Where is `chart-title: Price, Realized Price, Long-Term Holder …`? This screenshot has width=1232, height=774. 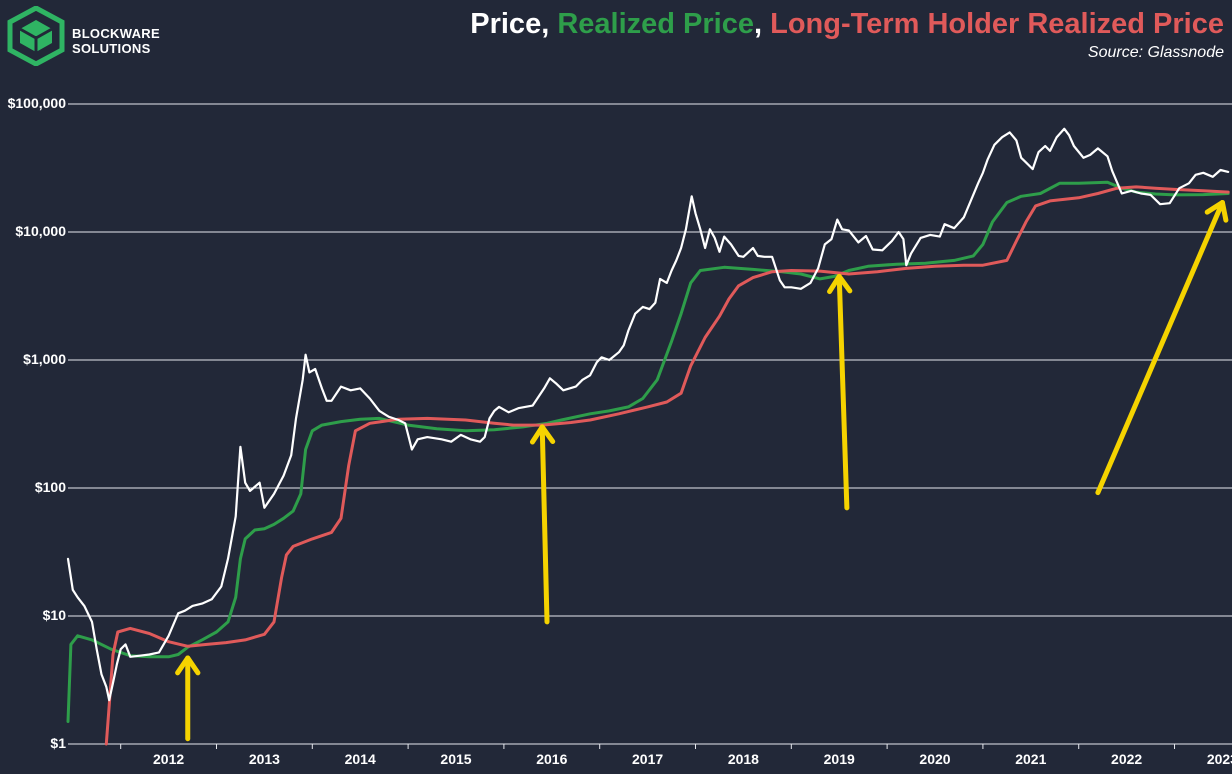
chart-title: Price, Realized Price, Long-Term Holder … is located at coordinates (847, 24).